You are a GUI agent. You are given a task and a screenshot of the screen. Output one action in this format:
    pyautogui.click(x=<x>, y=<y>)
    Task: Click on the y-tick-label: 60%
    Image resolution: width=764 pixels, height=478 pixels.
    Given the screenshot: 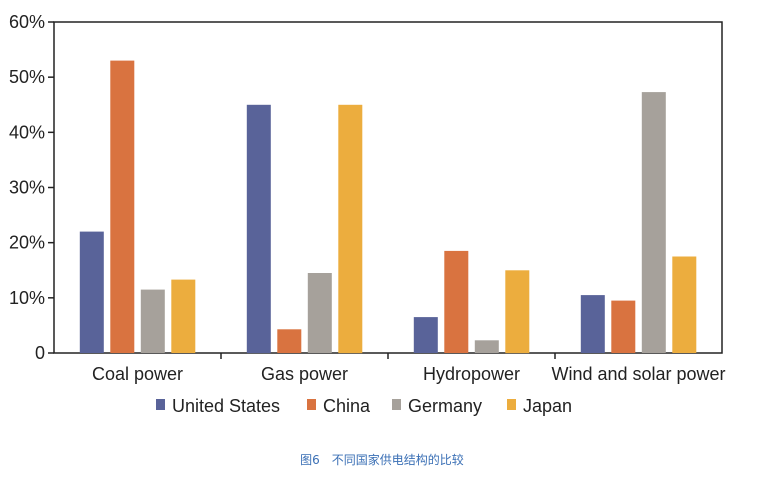 What is the action you would take?
    pyautogui.click(x=27, y=22)
    